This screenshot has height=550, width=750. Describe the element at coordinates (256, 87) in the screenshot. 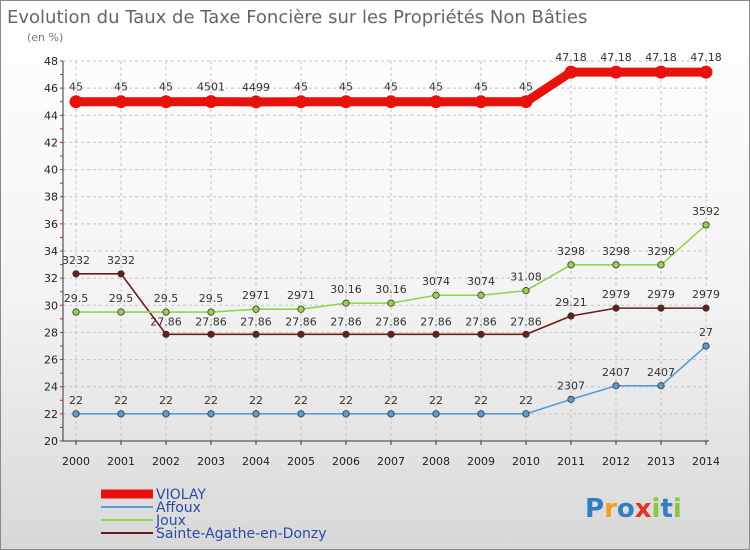

I see `data-label: 4499` at that location.